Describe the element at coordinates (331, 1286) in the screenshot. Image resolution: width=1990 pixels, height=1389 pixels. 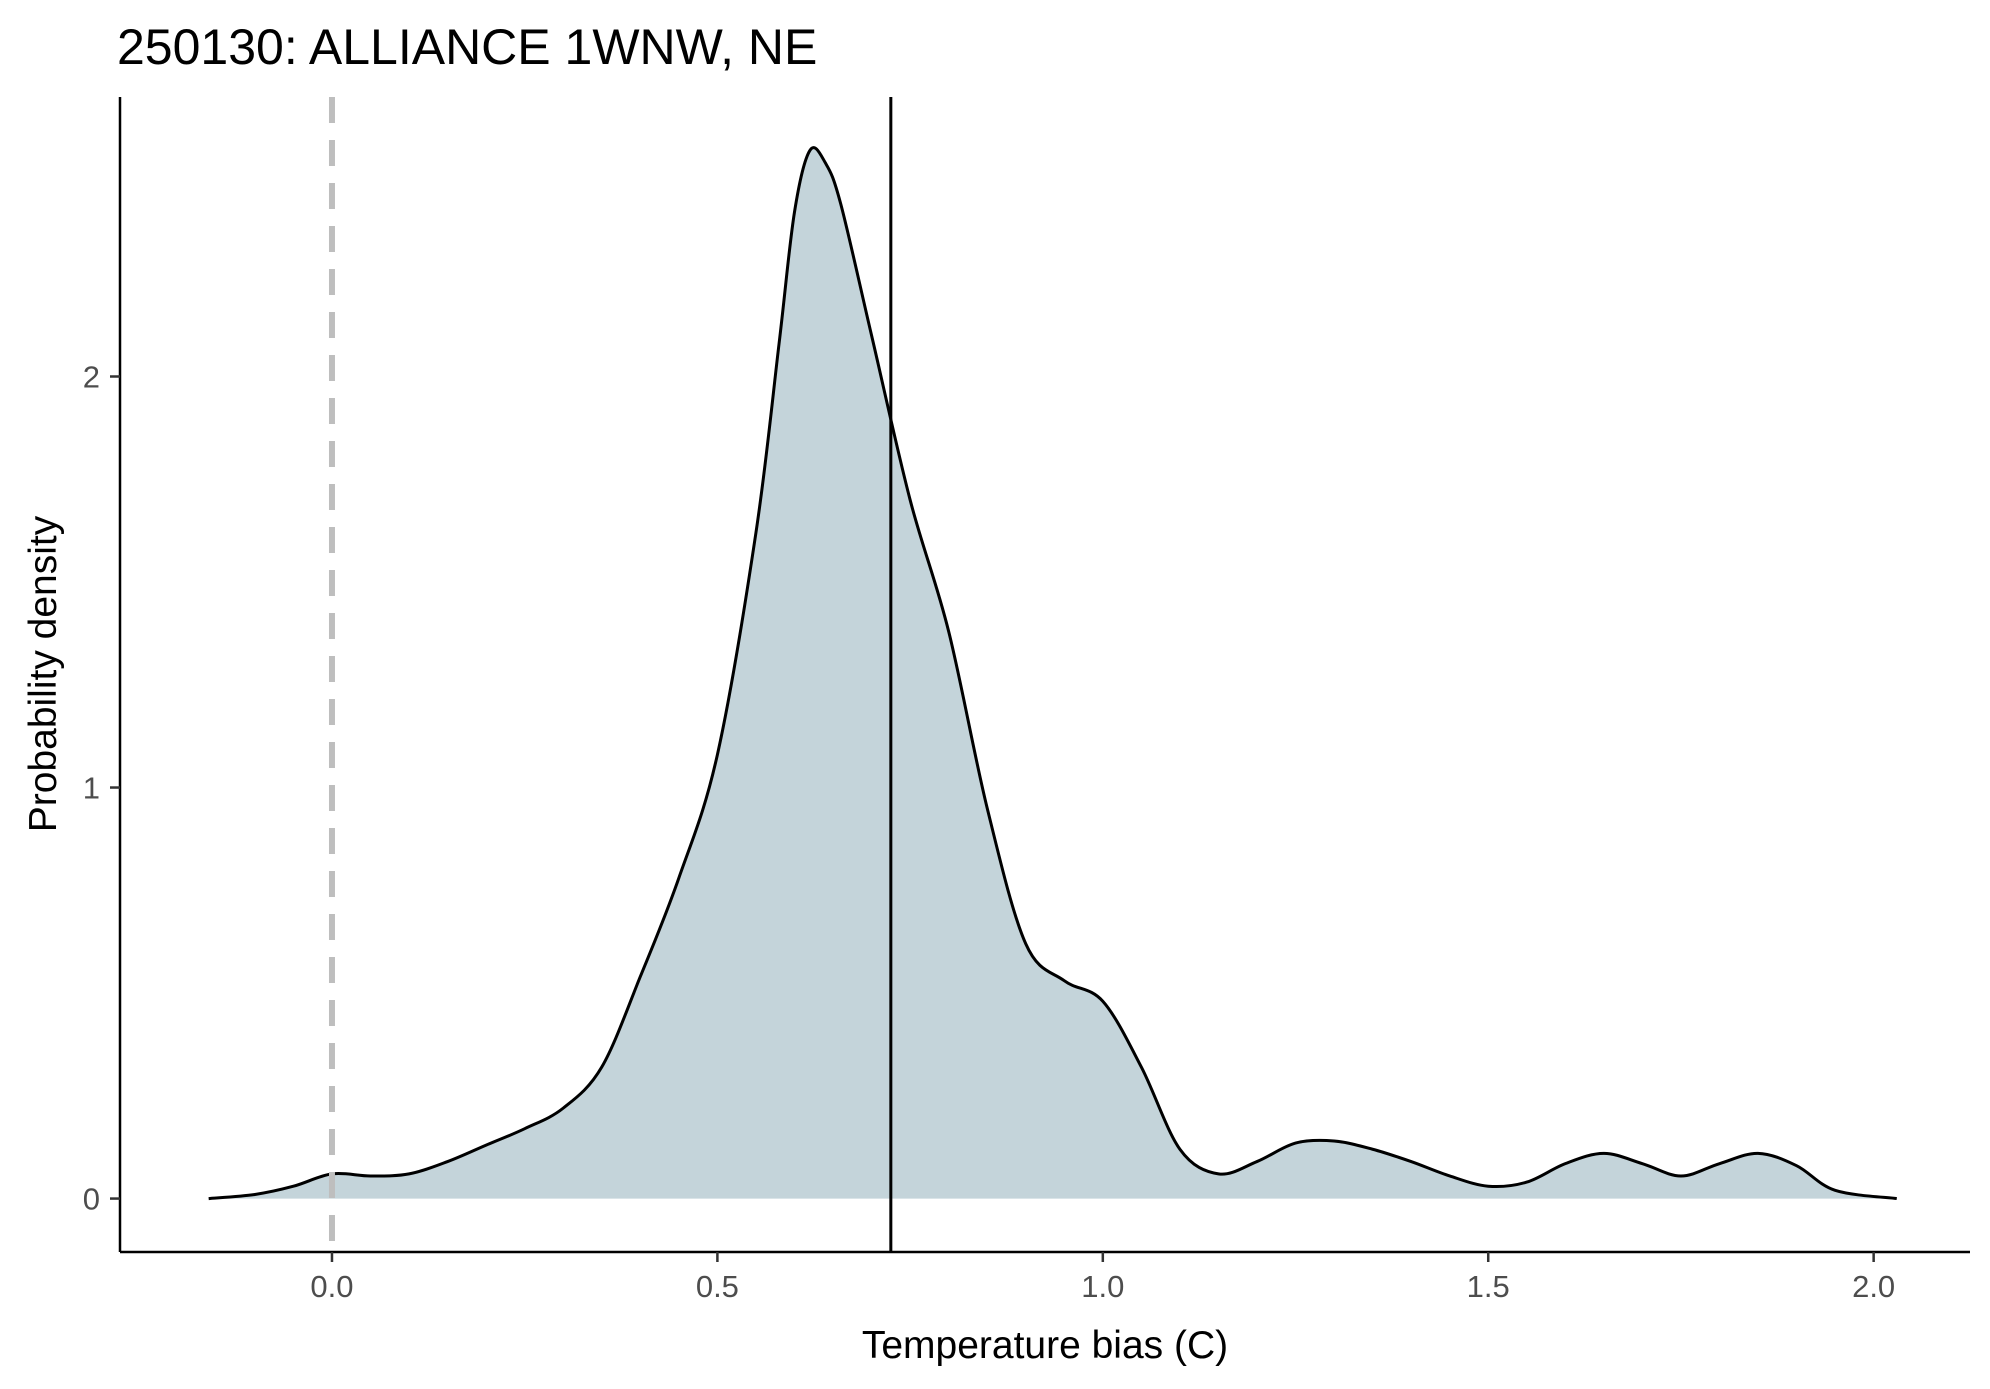
I see `x-tick-label: 0.0` at that location.